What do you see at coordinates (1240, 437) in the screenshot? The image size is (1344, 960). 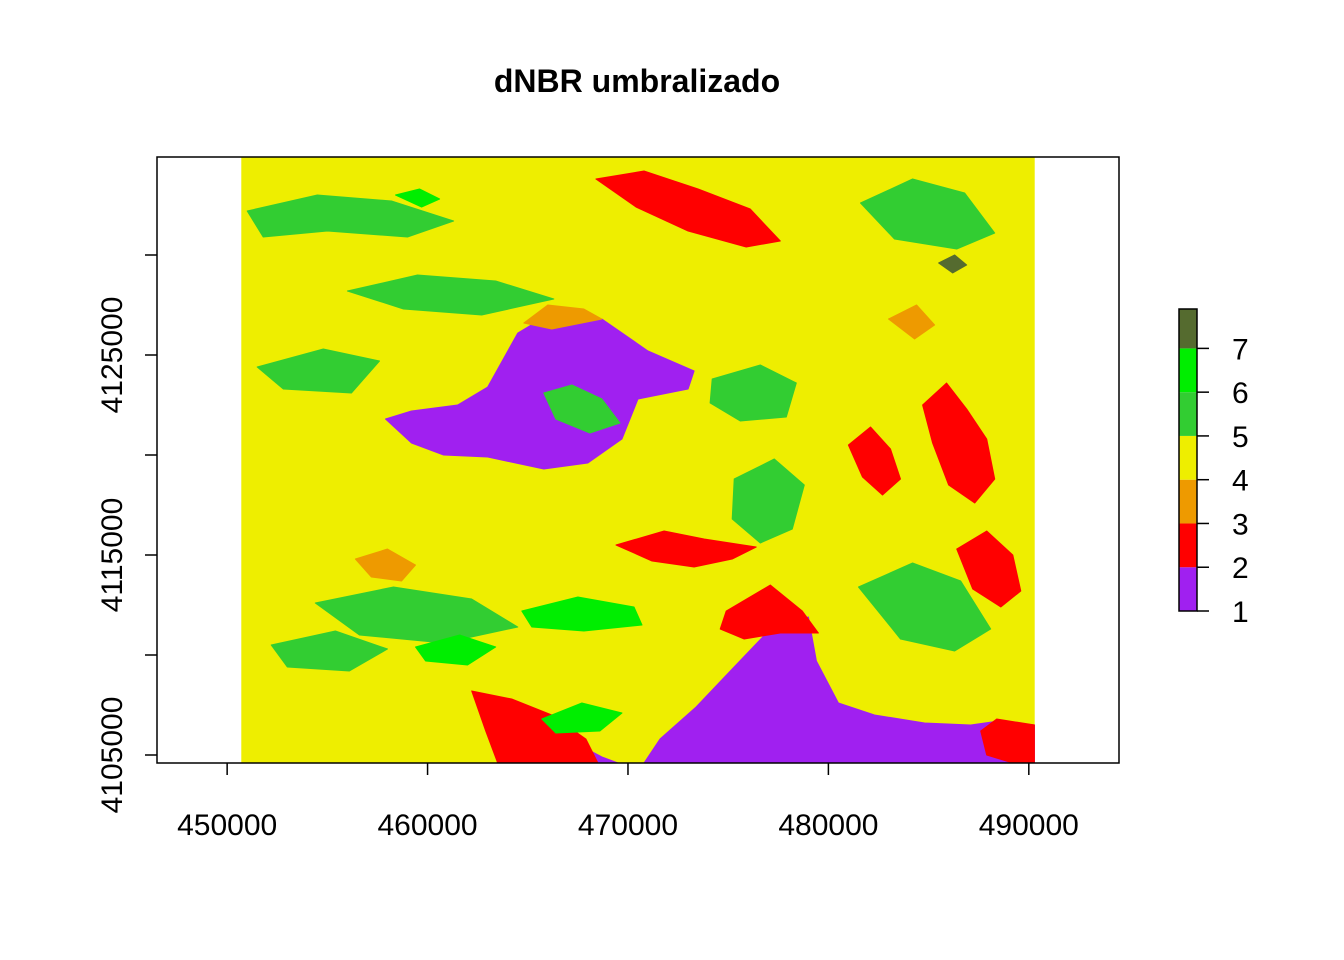 I see `legend-label: 5` at bounding box center [1240, 437].